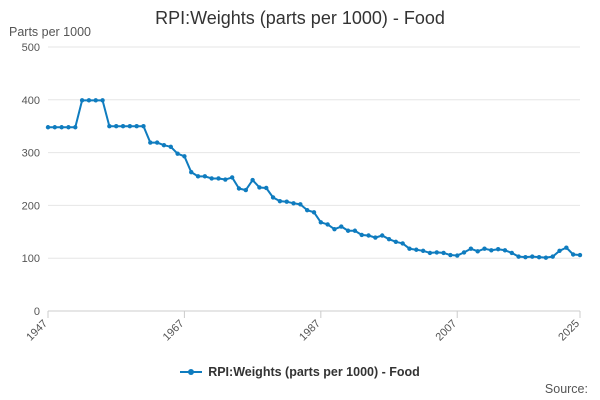 This screenshot has height=400, width=600. I want to click on y-tick-label: 200, so click(31, 206).